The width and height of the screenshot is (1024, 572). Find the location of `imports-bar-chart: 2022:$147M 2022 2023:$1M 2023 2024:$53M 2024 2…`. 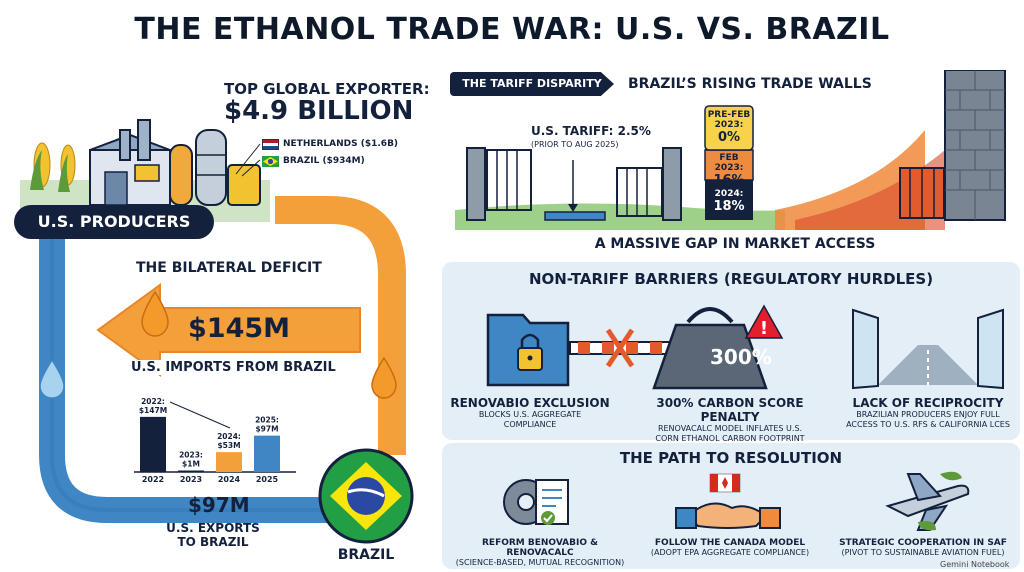

imports-bar-chart: 2022:$147M 2022 2023:$1M 2023 2024:$53M 2024 2… is located at coordinates (215, 440).